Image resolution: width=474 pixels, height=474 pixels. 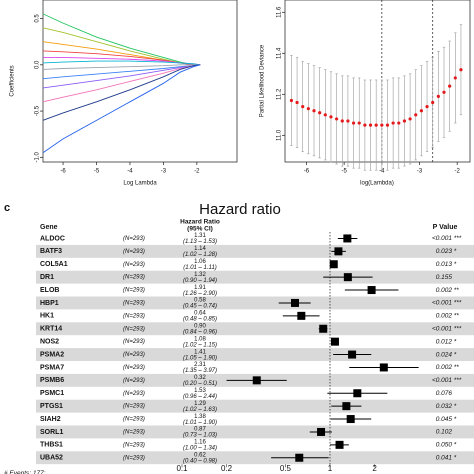 I want to click on hr-header: Hazard Ratio, so click(x=200, y=222).